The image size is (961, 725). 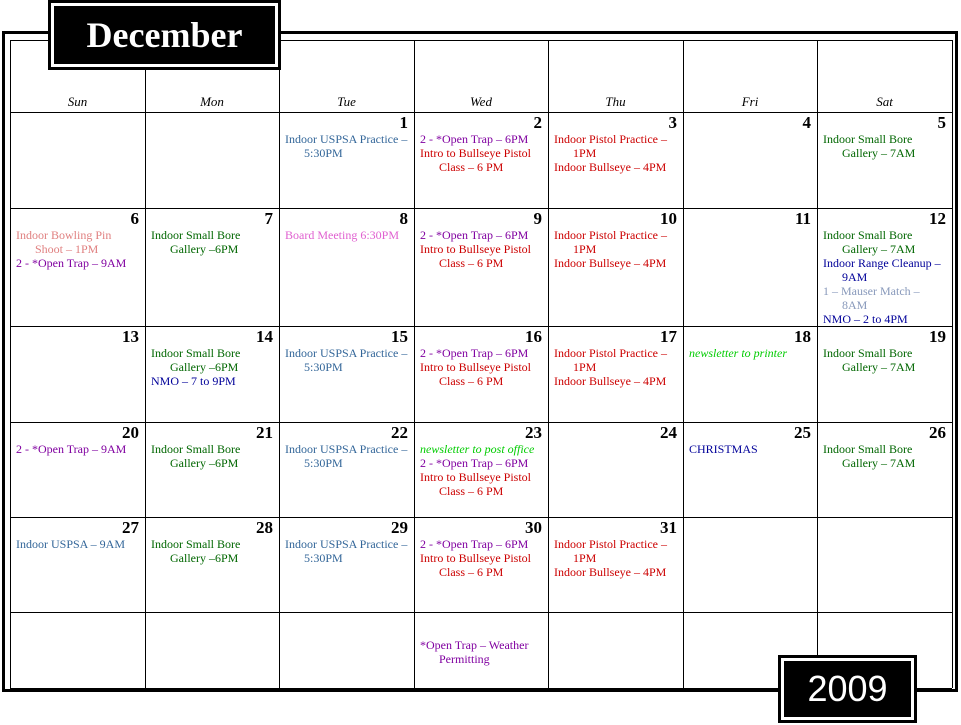 I want to click on day-cell: 1 Indoor USPSA Practice –5:30PM, so click(x=346, y=160).